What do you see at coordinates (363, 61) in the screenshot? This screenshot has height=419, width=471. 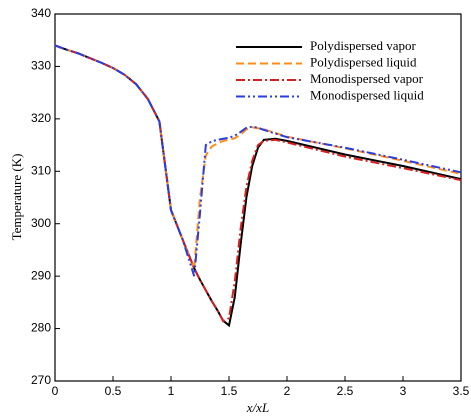 I see `legend-label: Polydispersed liquid` at bounding box center [363, 61].